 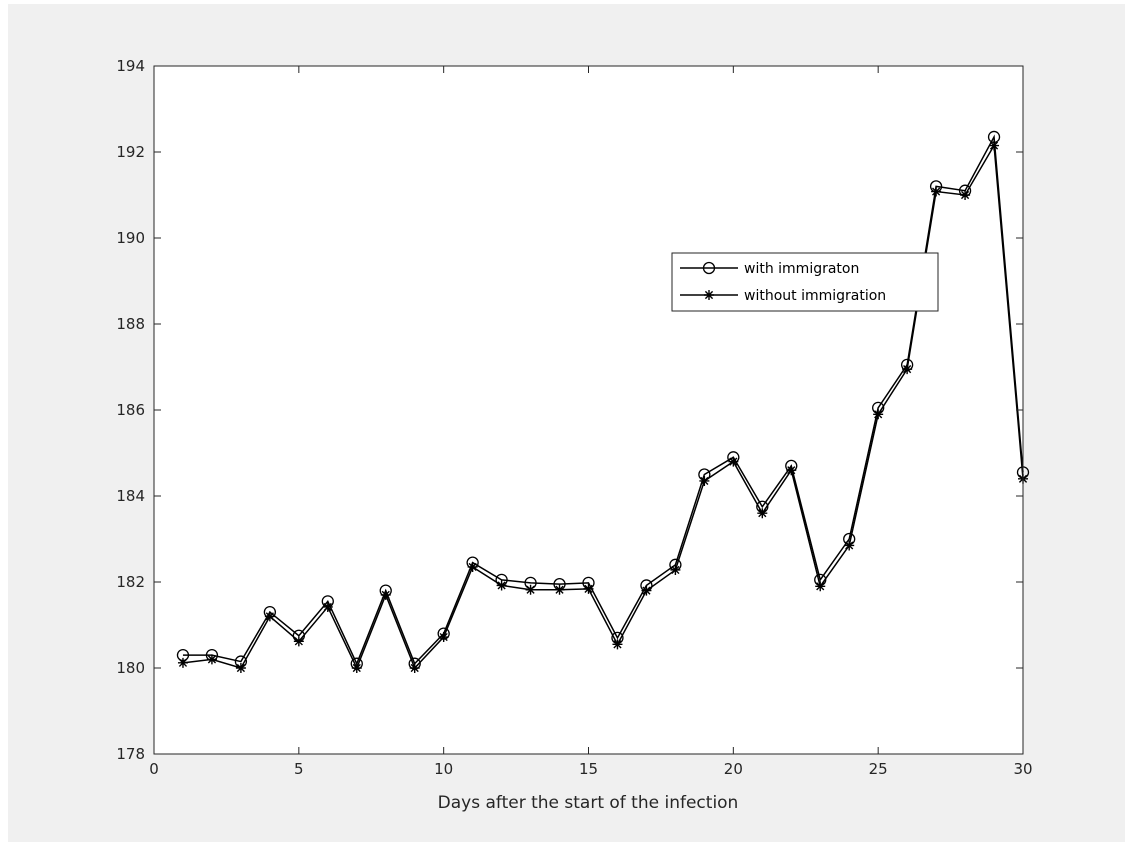 What do you see at coordinates (805, 282) in the screenshot?
I see `legend-box` at bounding box center [805, 282].